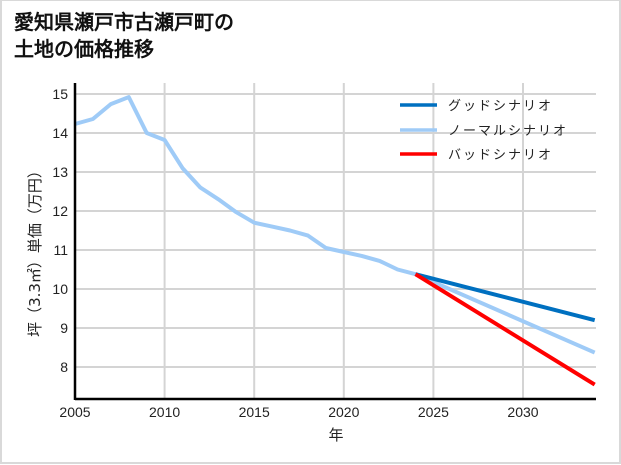 This screenshot has width=621, height=465. I want to click on y-tick-label: 9, so click(64, 328).